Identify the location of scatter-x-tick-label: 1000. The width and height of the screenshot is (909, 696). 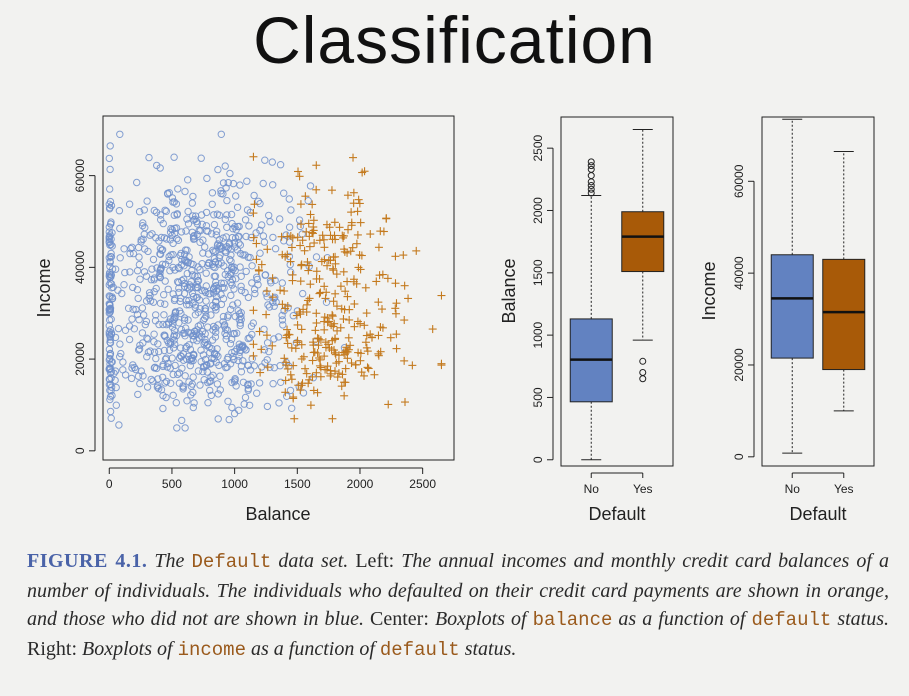
(234, 484).